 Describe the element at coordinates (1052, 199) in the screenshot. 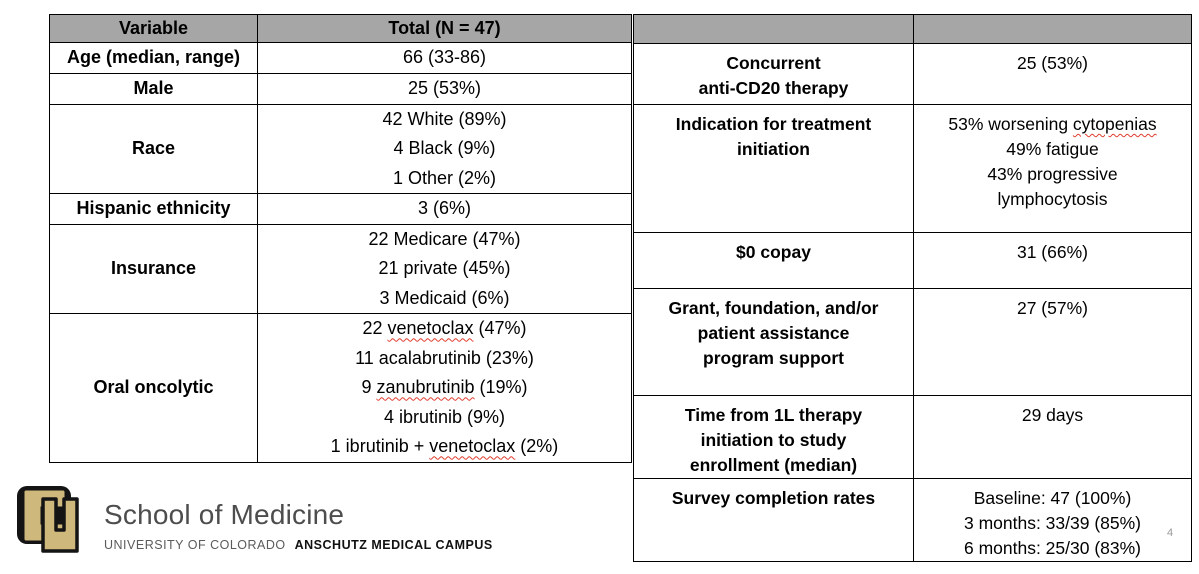

I see `value-text: lymphocytosis` at that location.